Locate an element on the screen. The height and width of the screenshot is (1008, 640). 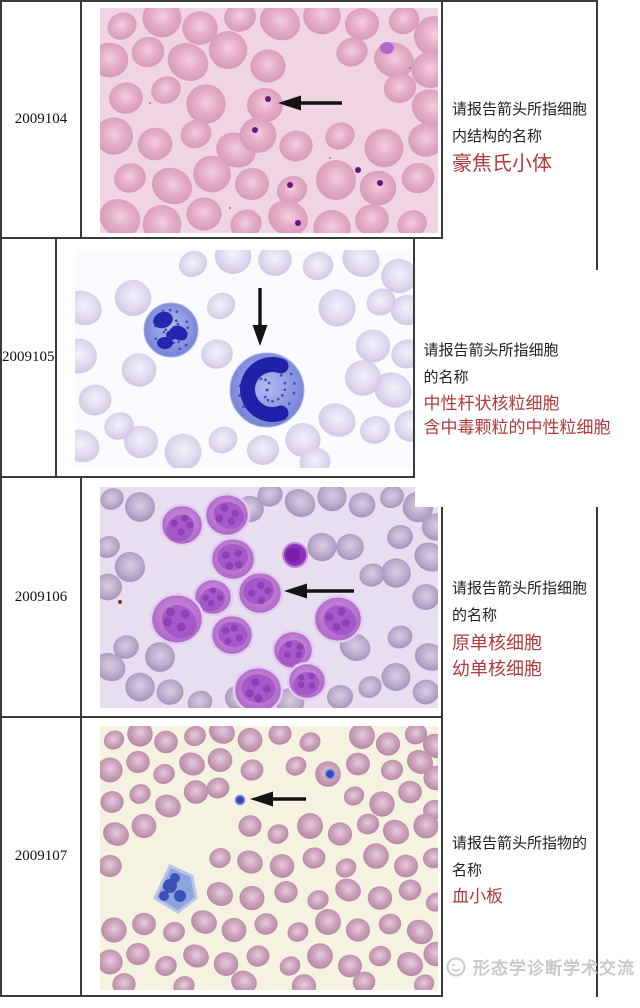
answer-text: 含中毒颗粒的中性粒细胞 is located at coordinates (517, 427).